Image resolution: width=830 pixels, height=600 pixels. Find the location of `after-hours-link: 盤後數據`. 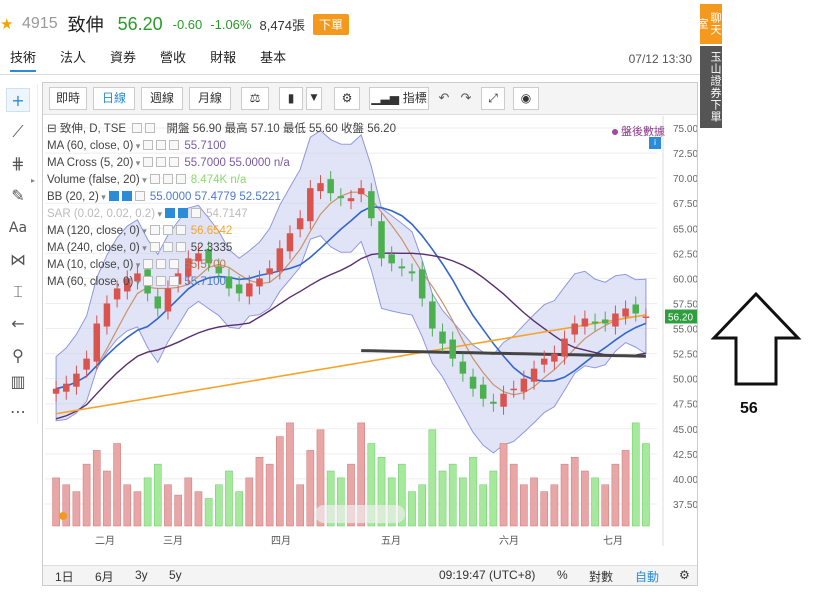

after-hours-link: 盤後數據 is located at coordinates (638, 131).